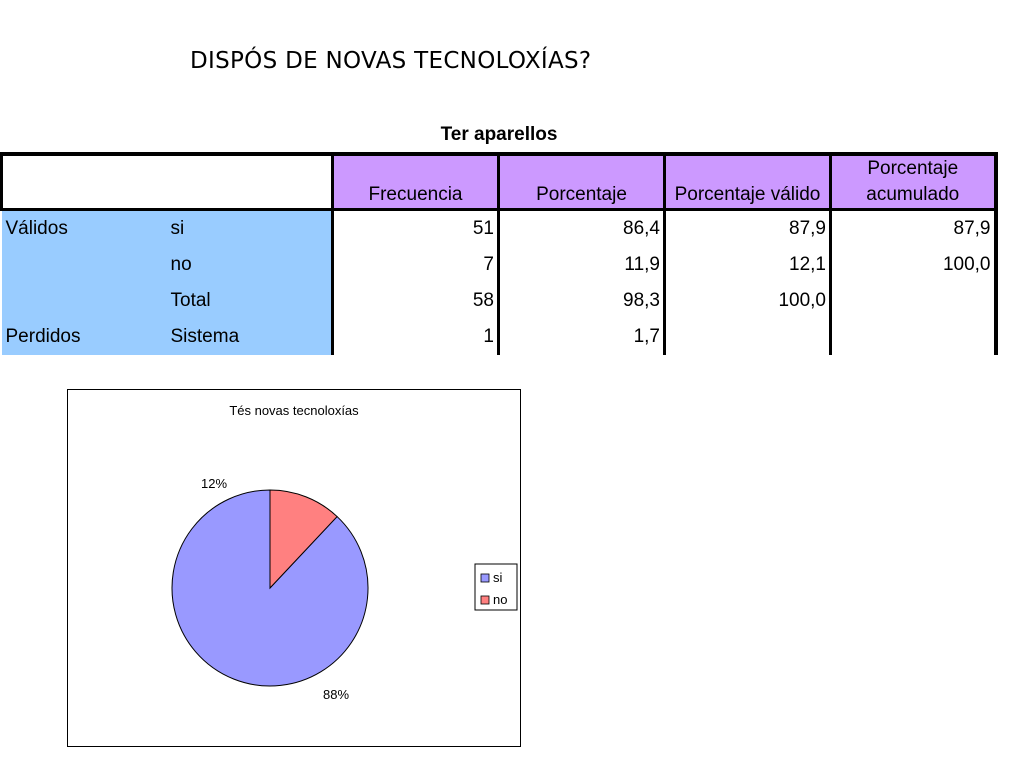  I want to click on cell-porcentaje-valido: 87,9, so click(747, 228).